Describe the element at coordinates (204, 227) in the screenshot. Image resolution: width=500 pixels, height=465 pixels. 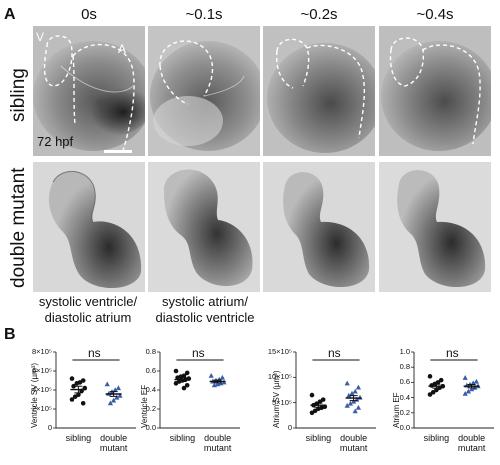
I see `micrograph-mutant-0.1s` at that location.